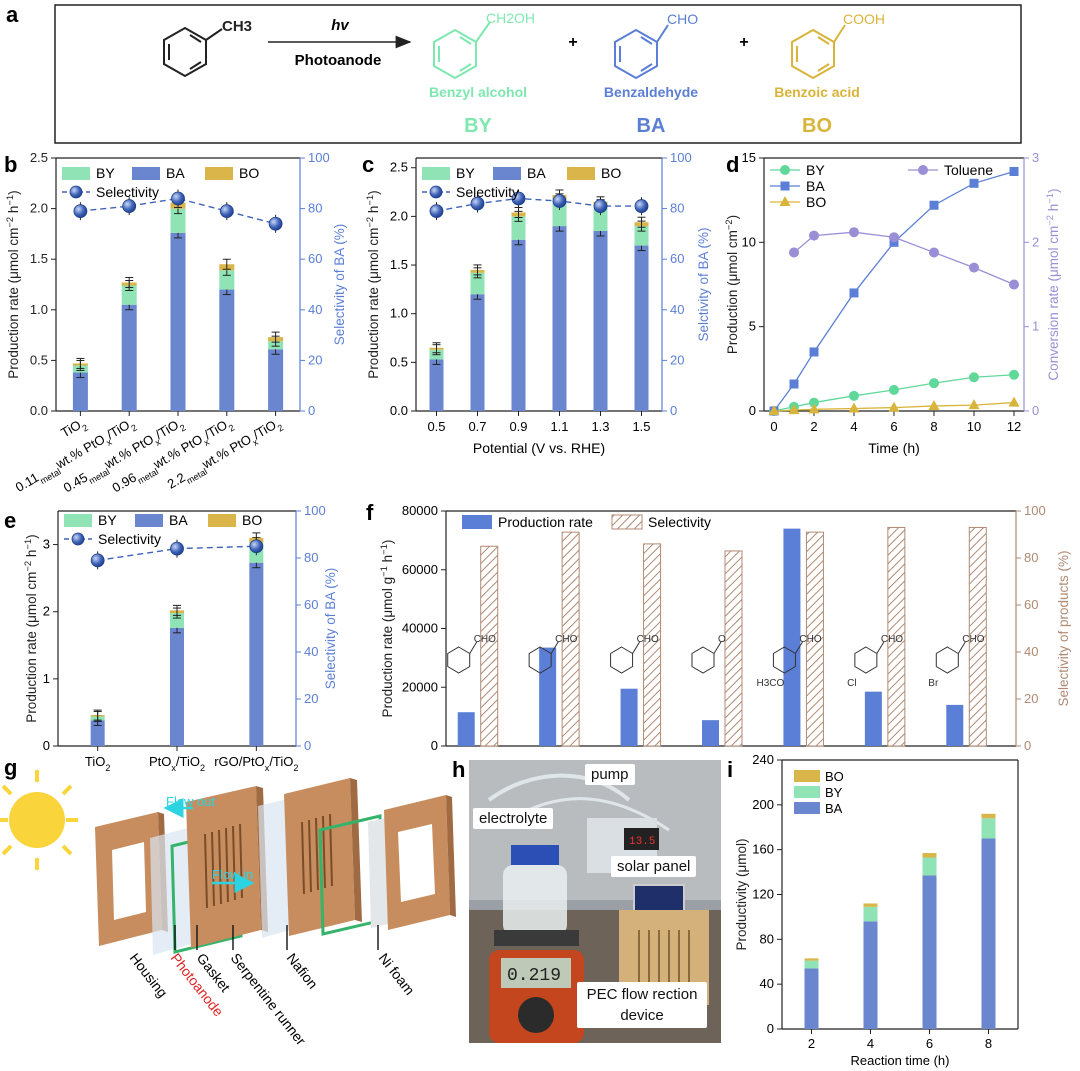 The height and width of the screenshot is (1071, 1080). Describe the element at coordinates (478, 126) in the screenshot. I see `by-abbr: BY` at that location.